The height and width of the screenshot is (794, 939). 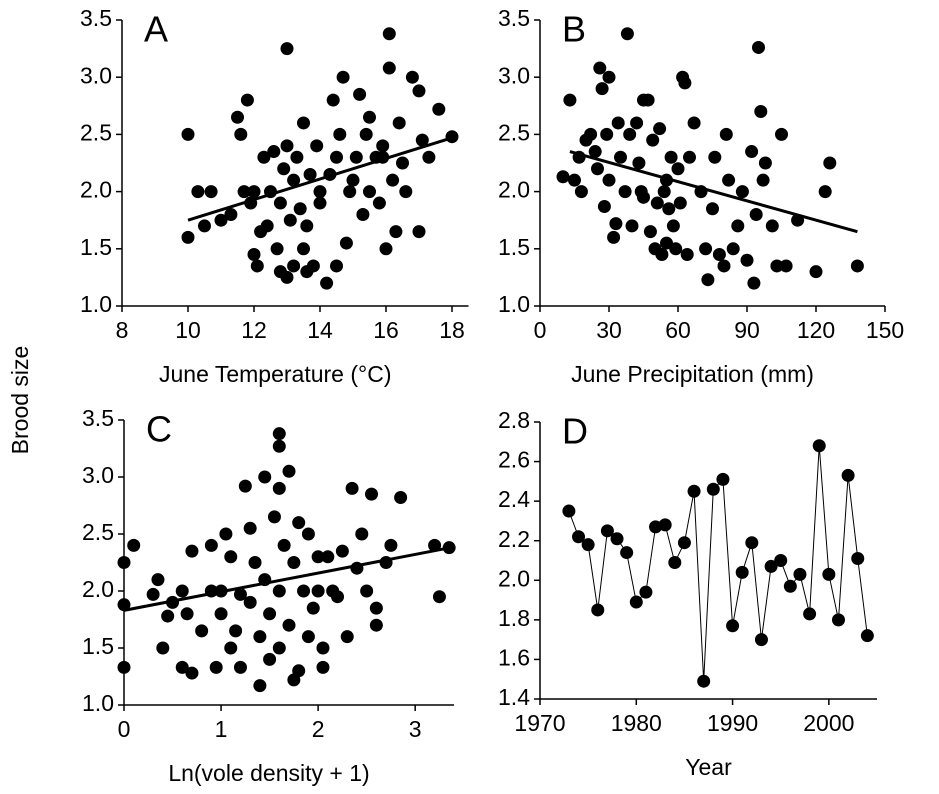 I want to click on x-tick-label: 0, so click(x=124, y=729).